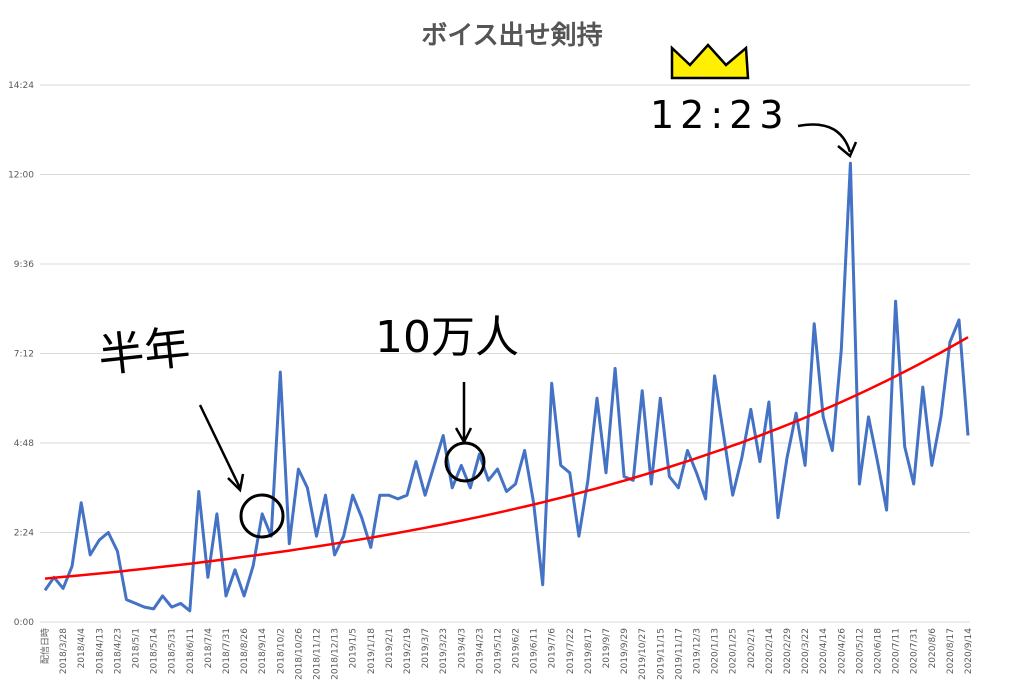  What do you see at coordinates (517, 648) in the screenshot?
I see `x-tick-label: 2019/6/2` at bounding box center [517, 648].